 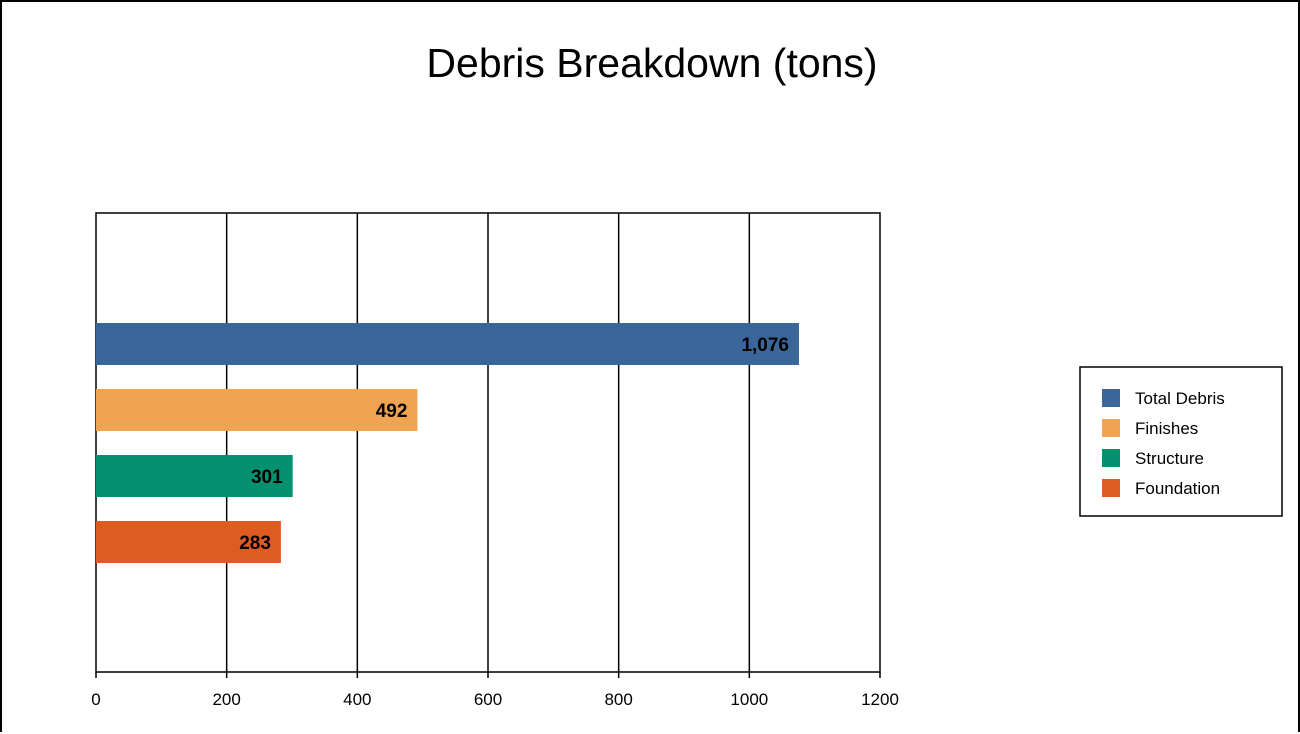 What do you see at coordinates (447, 344) in the screenshot?
I see `bar-total-debris` at bounding box center [447, 344].